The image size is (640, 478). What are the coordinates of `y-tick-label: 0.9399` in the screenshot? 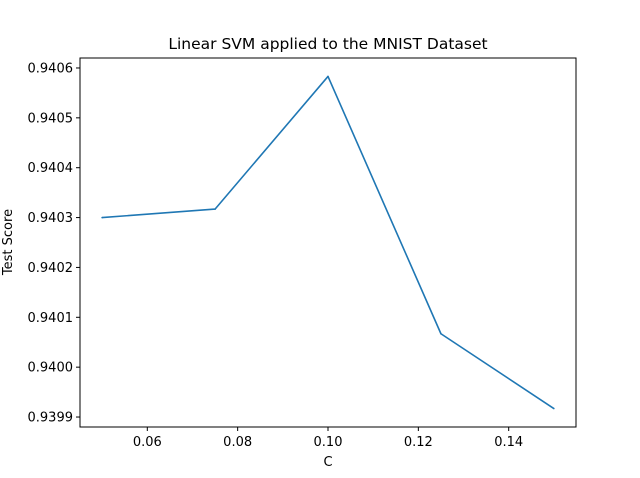 It's located at (51, 418).